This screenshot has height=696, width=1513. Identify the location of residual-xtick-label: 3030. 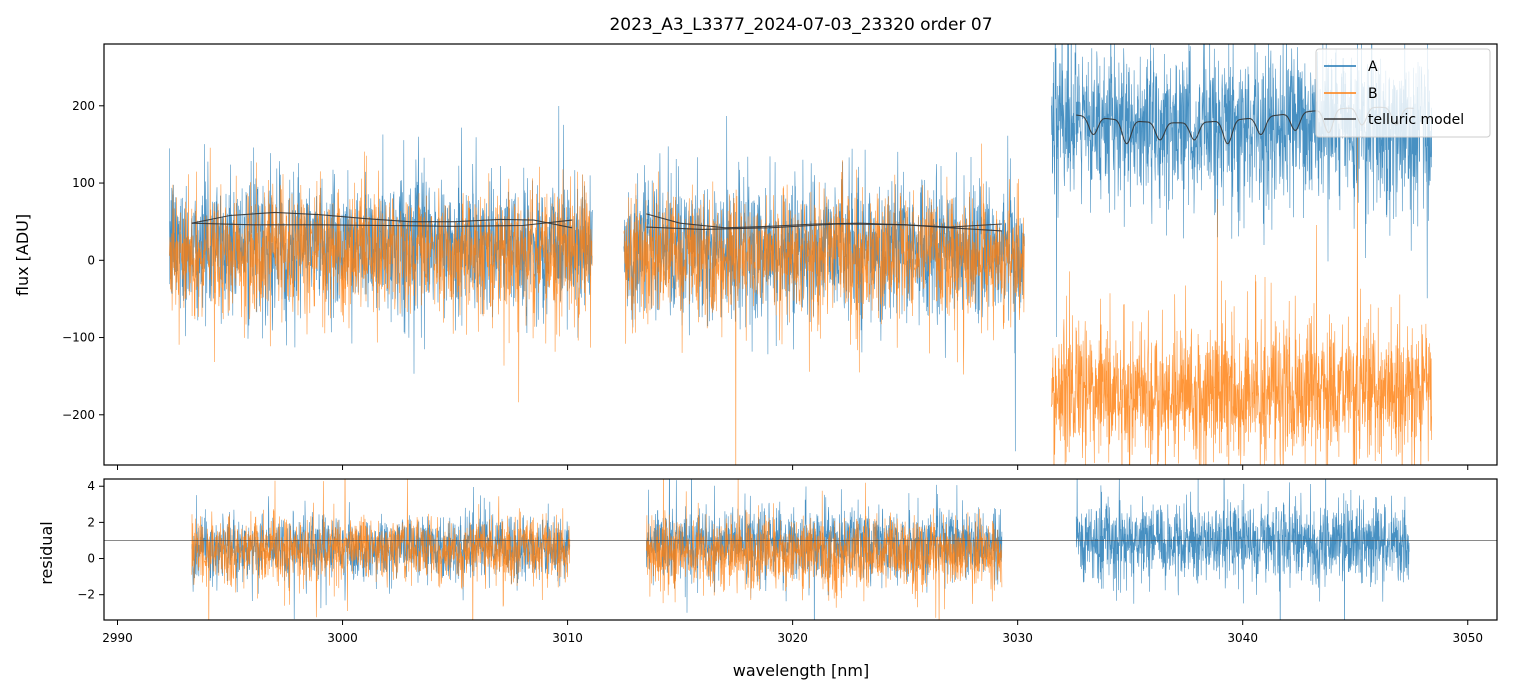
(1017, 638).